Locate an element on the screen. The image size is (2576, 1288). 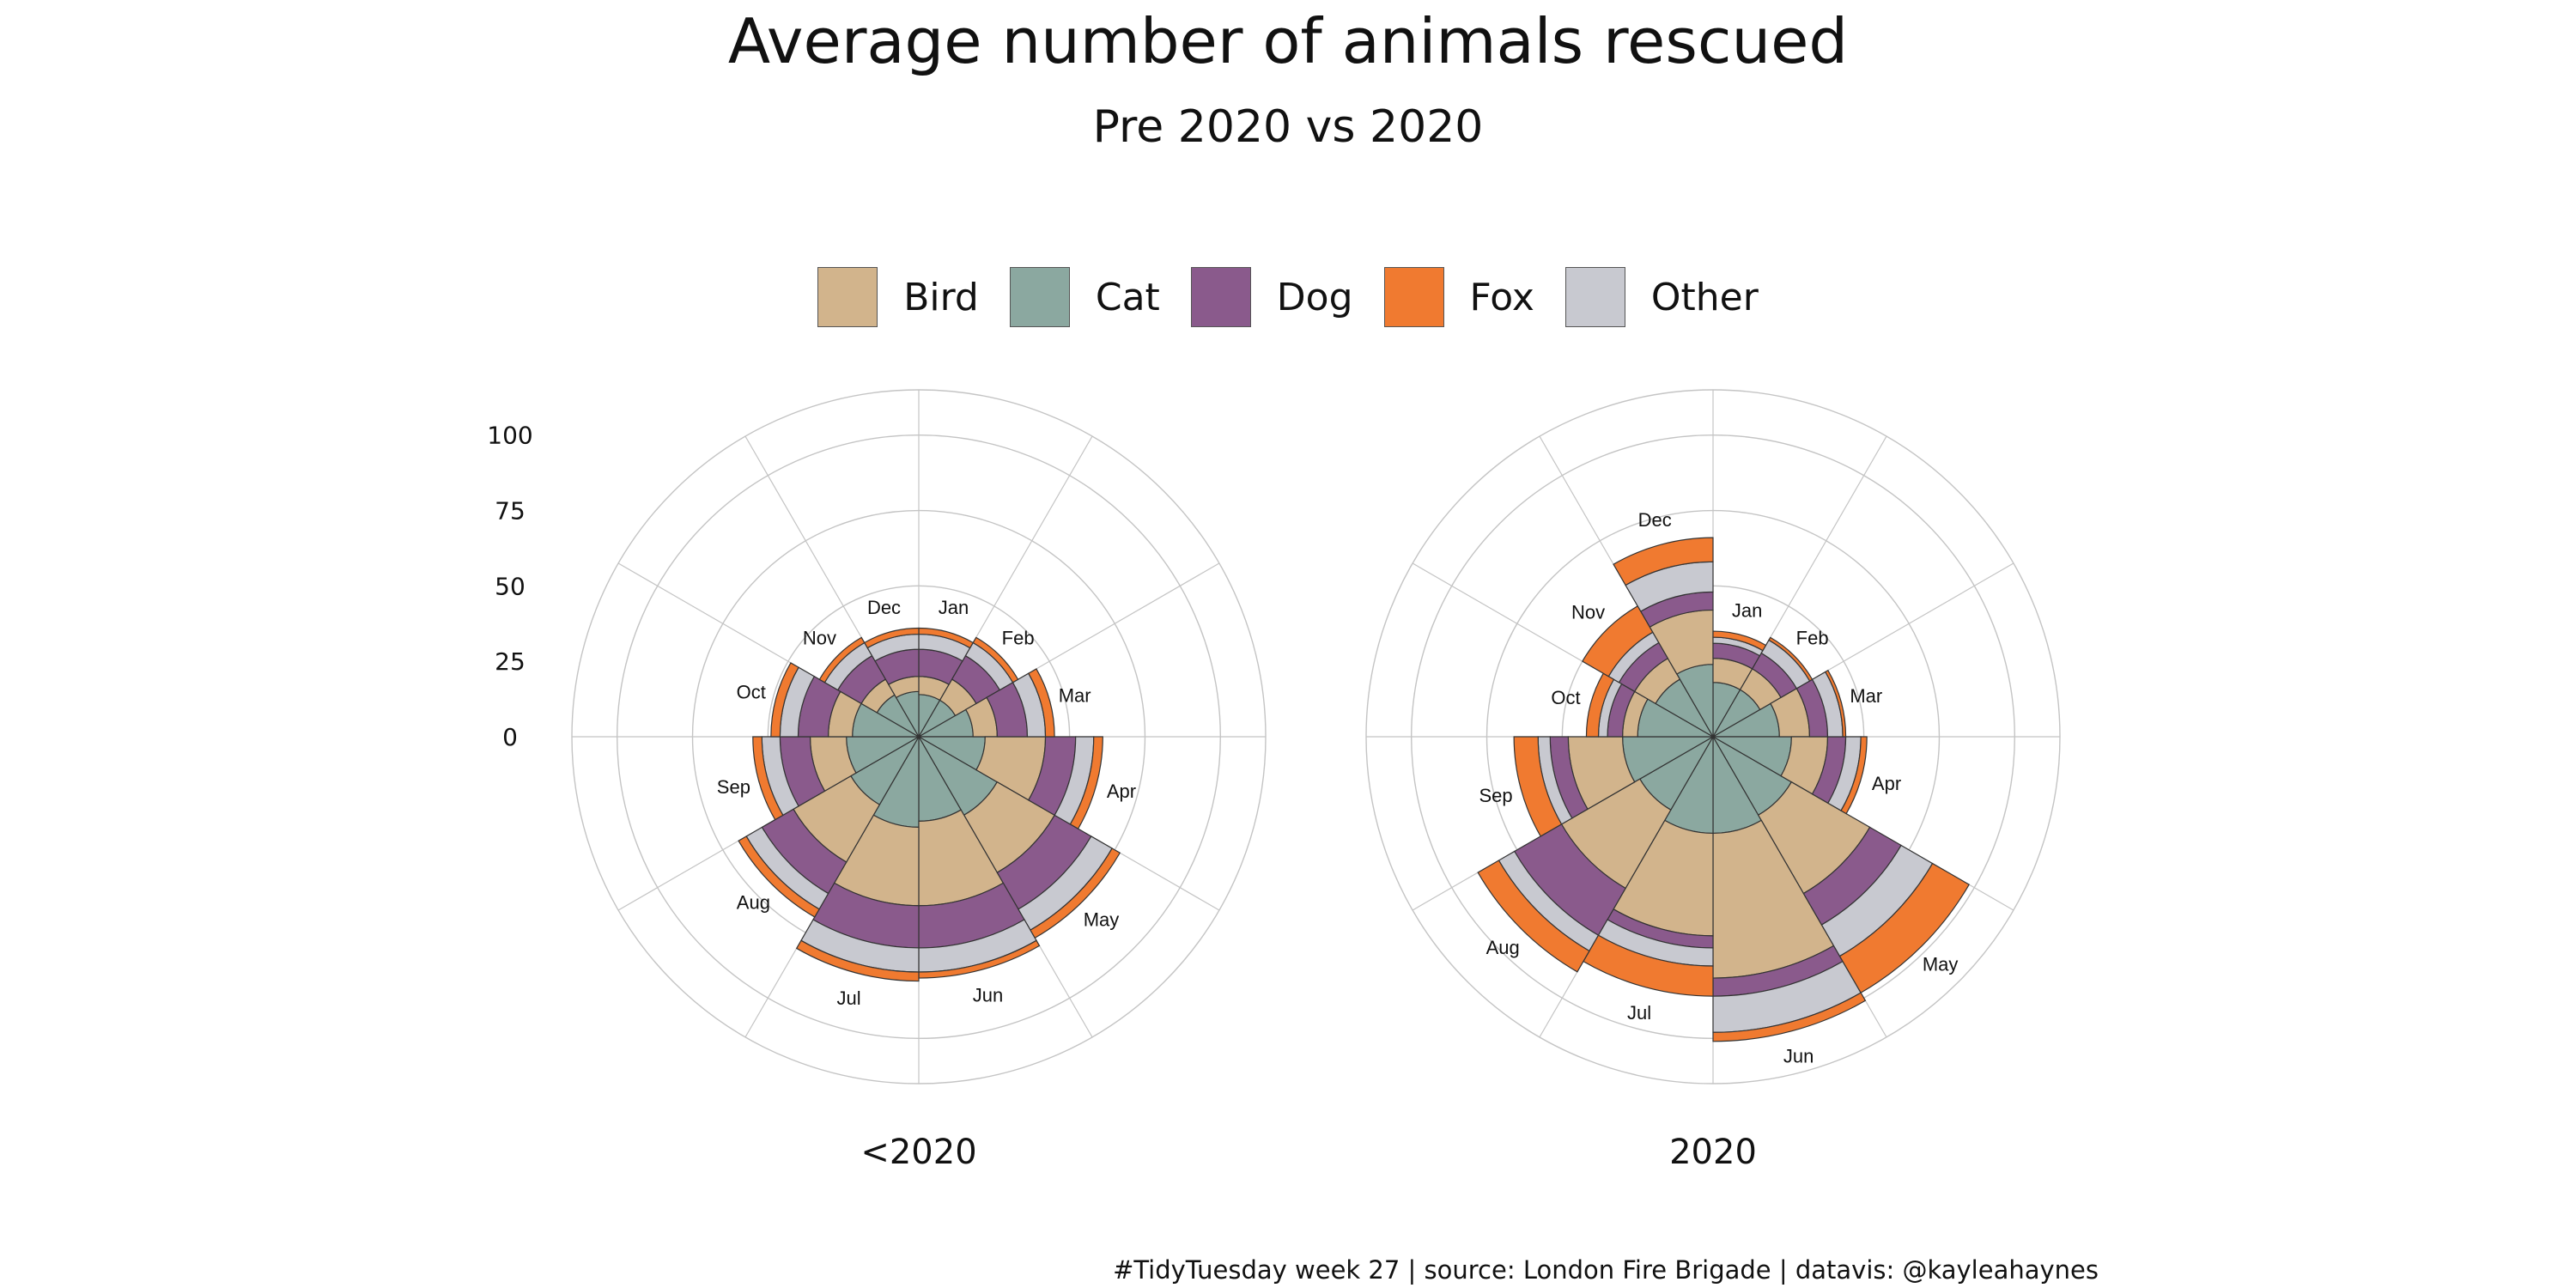
legend-label: Fox is located at coordinates (1502, 297).